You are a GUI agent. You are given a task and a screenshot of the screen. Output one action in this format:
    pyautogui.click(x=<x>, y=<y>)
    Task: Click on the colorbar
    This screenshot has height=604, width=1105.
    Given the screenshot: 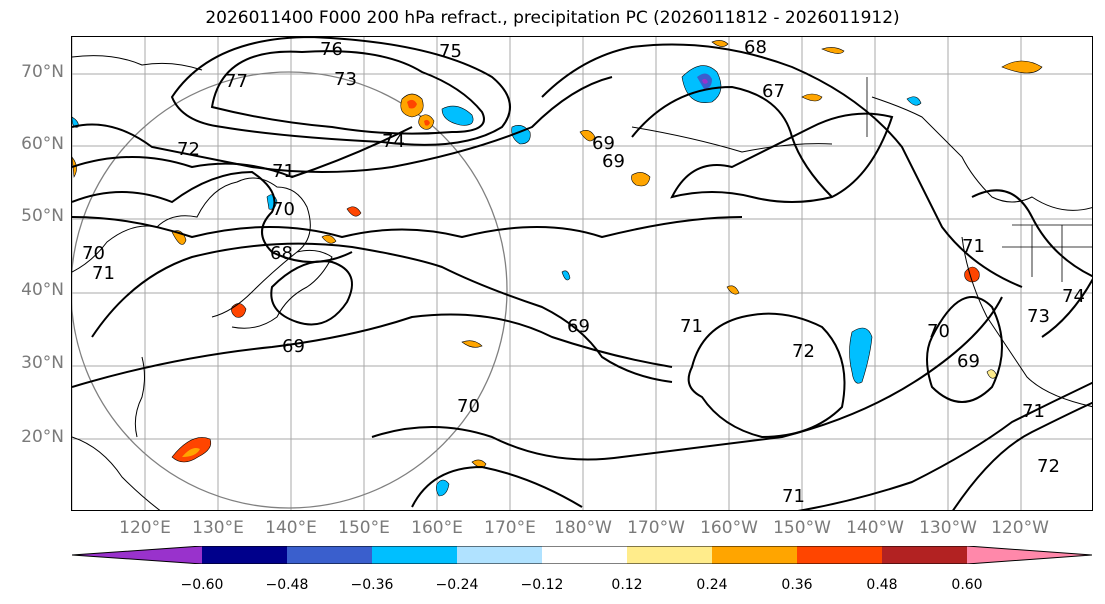 What is the action you would take?
    pyautogui.click(x=582, y=555)
    